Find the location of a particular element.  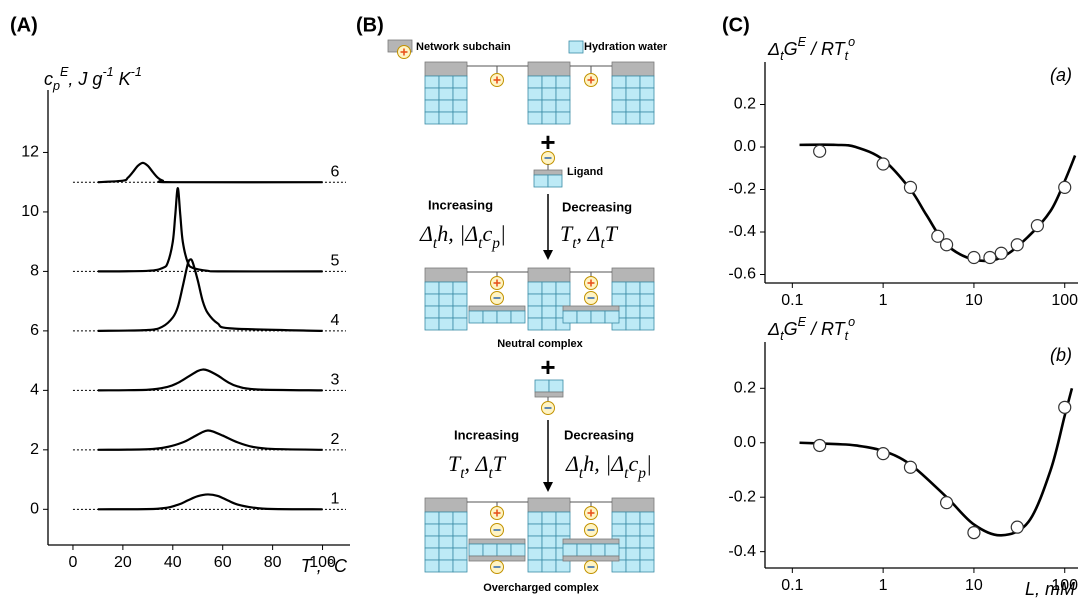

y-tick-label: -0.4 is located at coordinates (742, 231).